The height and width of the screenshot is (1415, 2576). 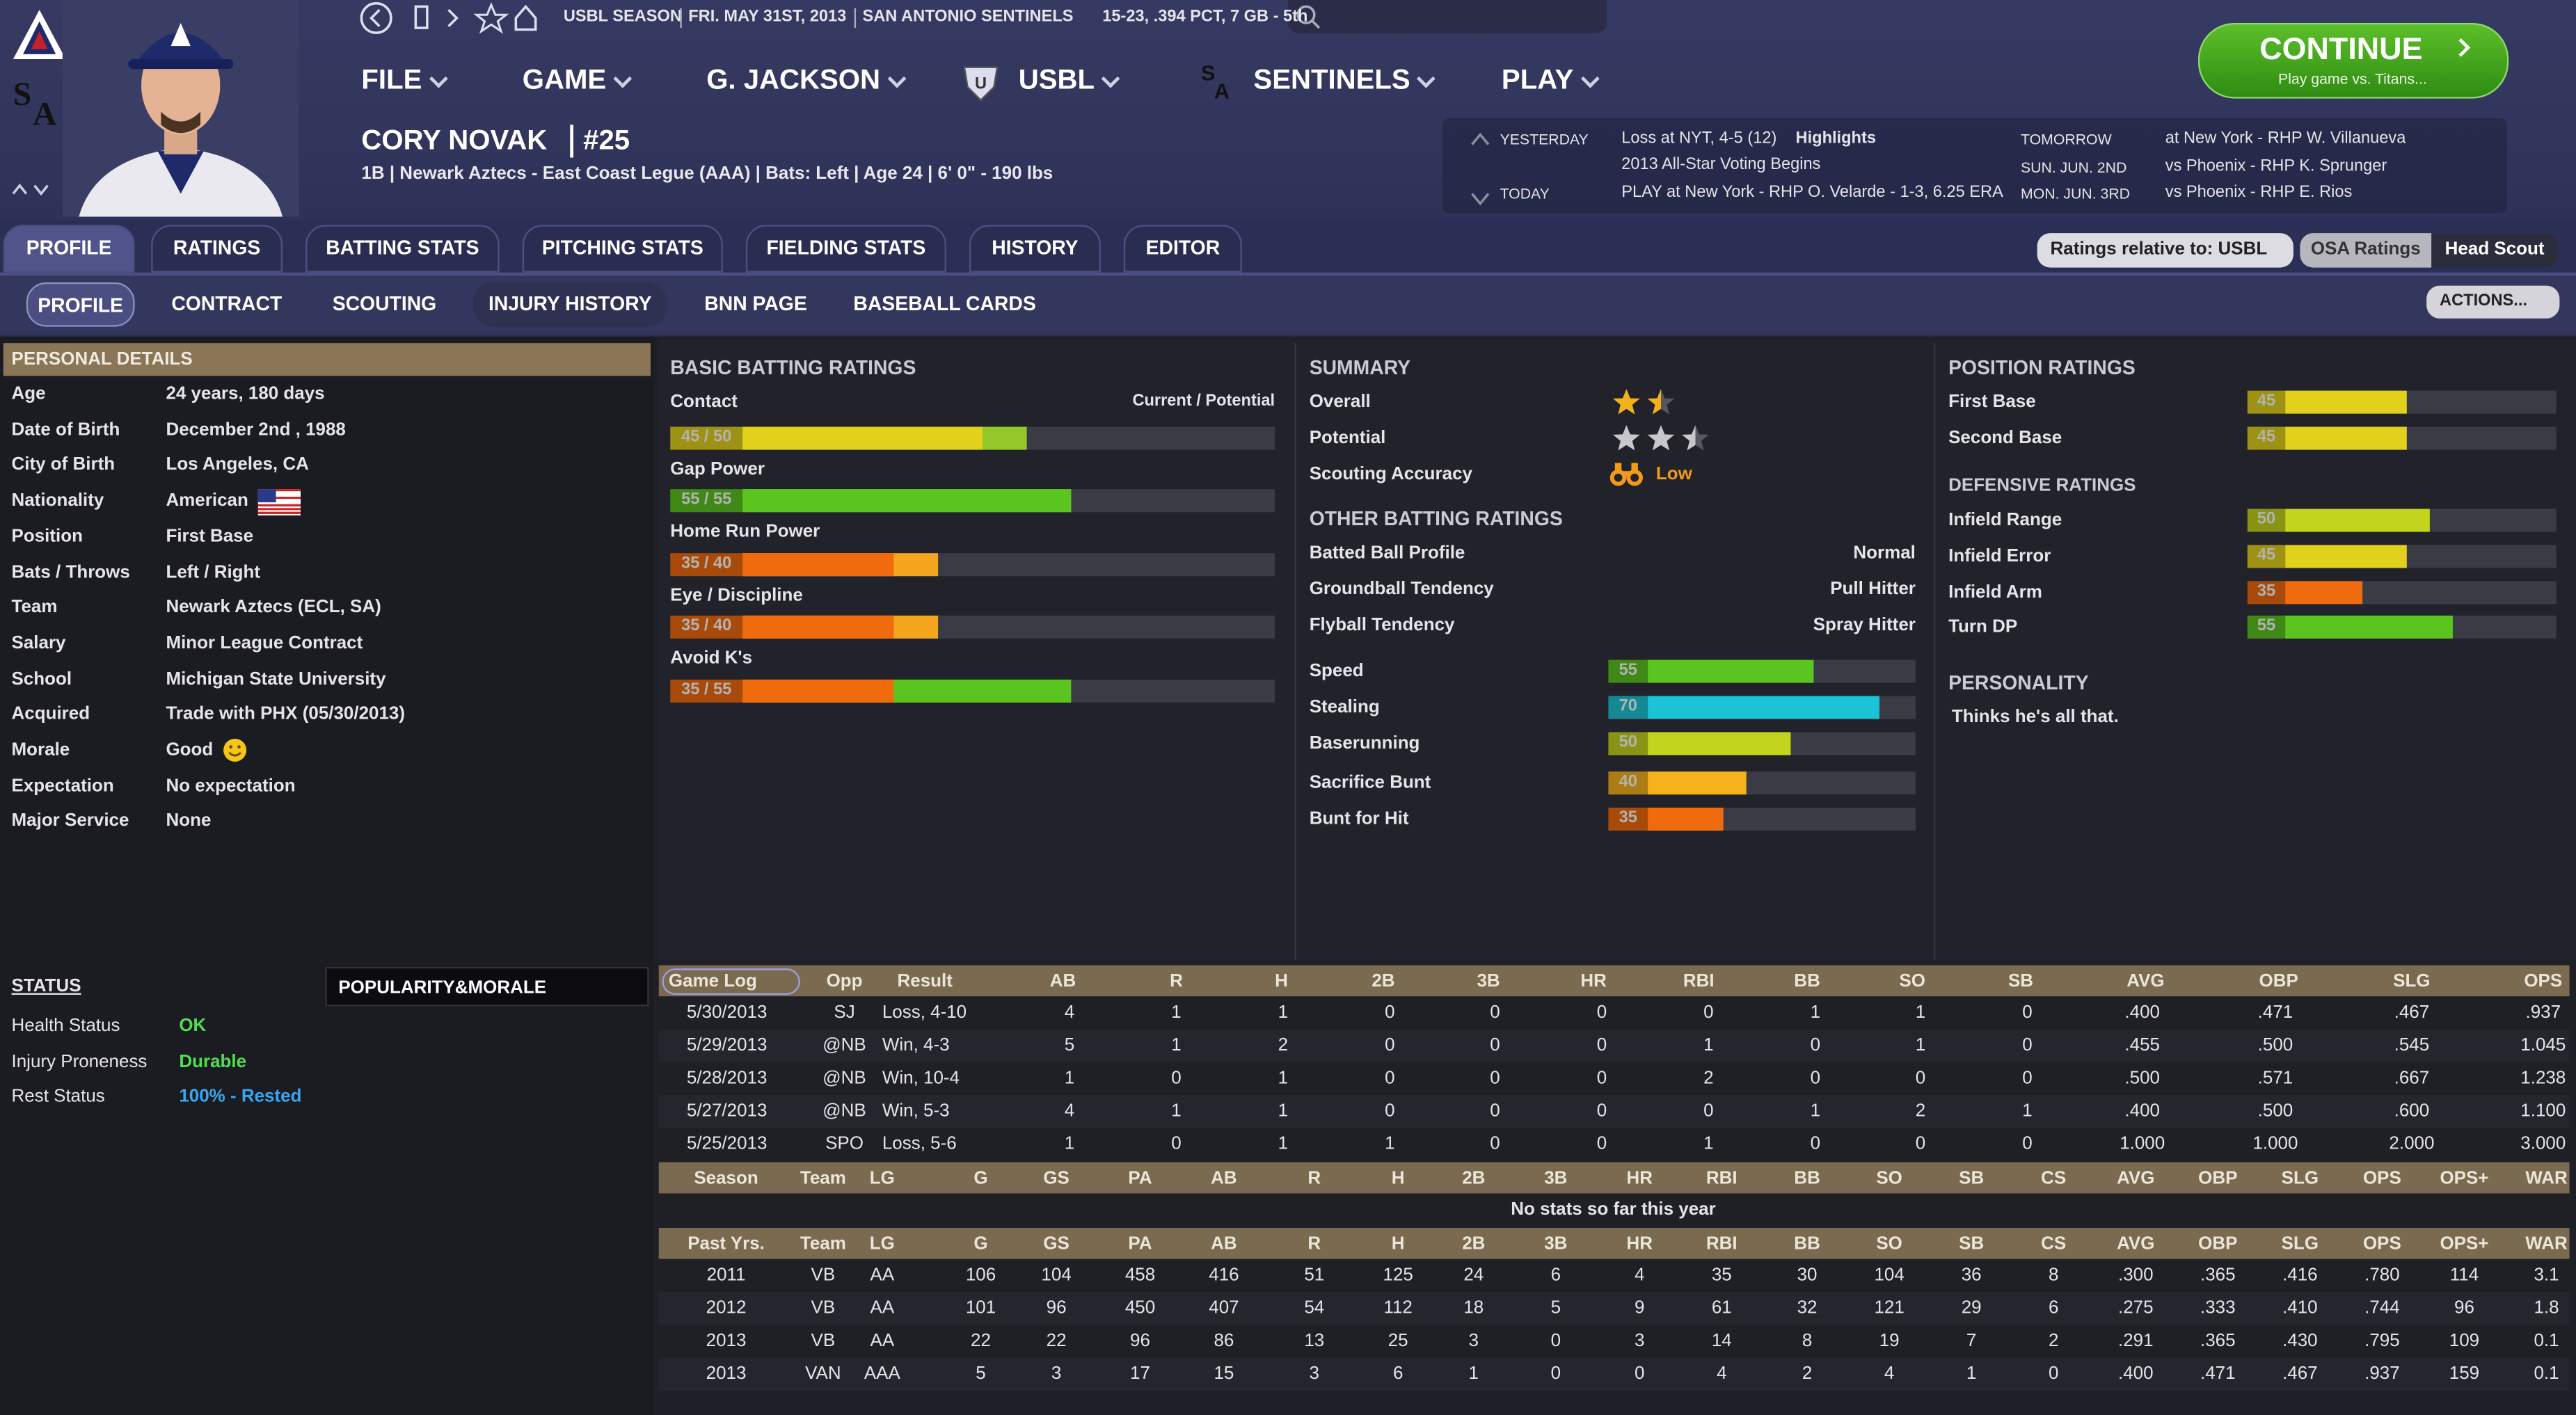 What do you see at coordinates (1889, 1244) in the screenshot?
I see `column-header: SO` at bounding box center [1889, 1244].